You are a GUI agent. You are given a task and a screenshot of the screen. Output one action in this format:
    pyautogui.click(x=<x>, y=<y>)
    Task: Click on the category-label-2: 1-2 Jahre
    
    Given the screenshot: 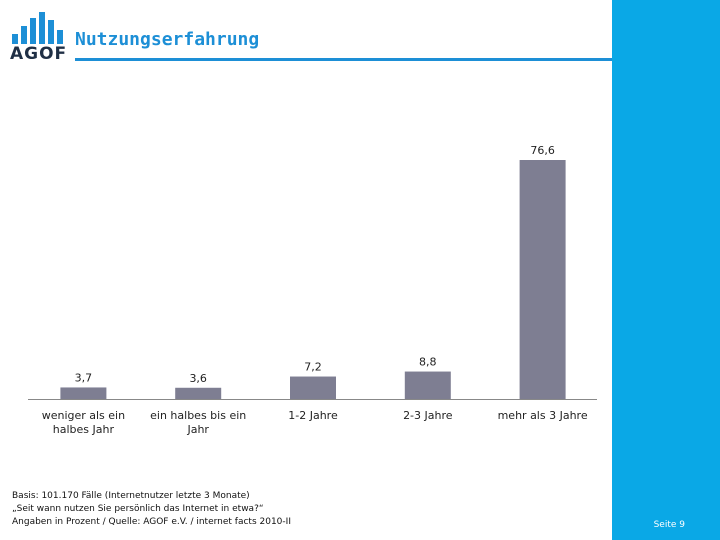 What is the action you would take?
    pyautogui.click(x=313, y=415)
    